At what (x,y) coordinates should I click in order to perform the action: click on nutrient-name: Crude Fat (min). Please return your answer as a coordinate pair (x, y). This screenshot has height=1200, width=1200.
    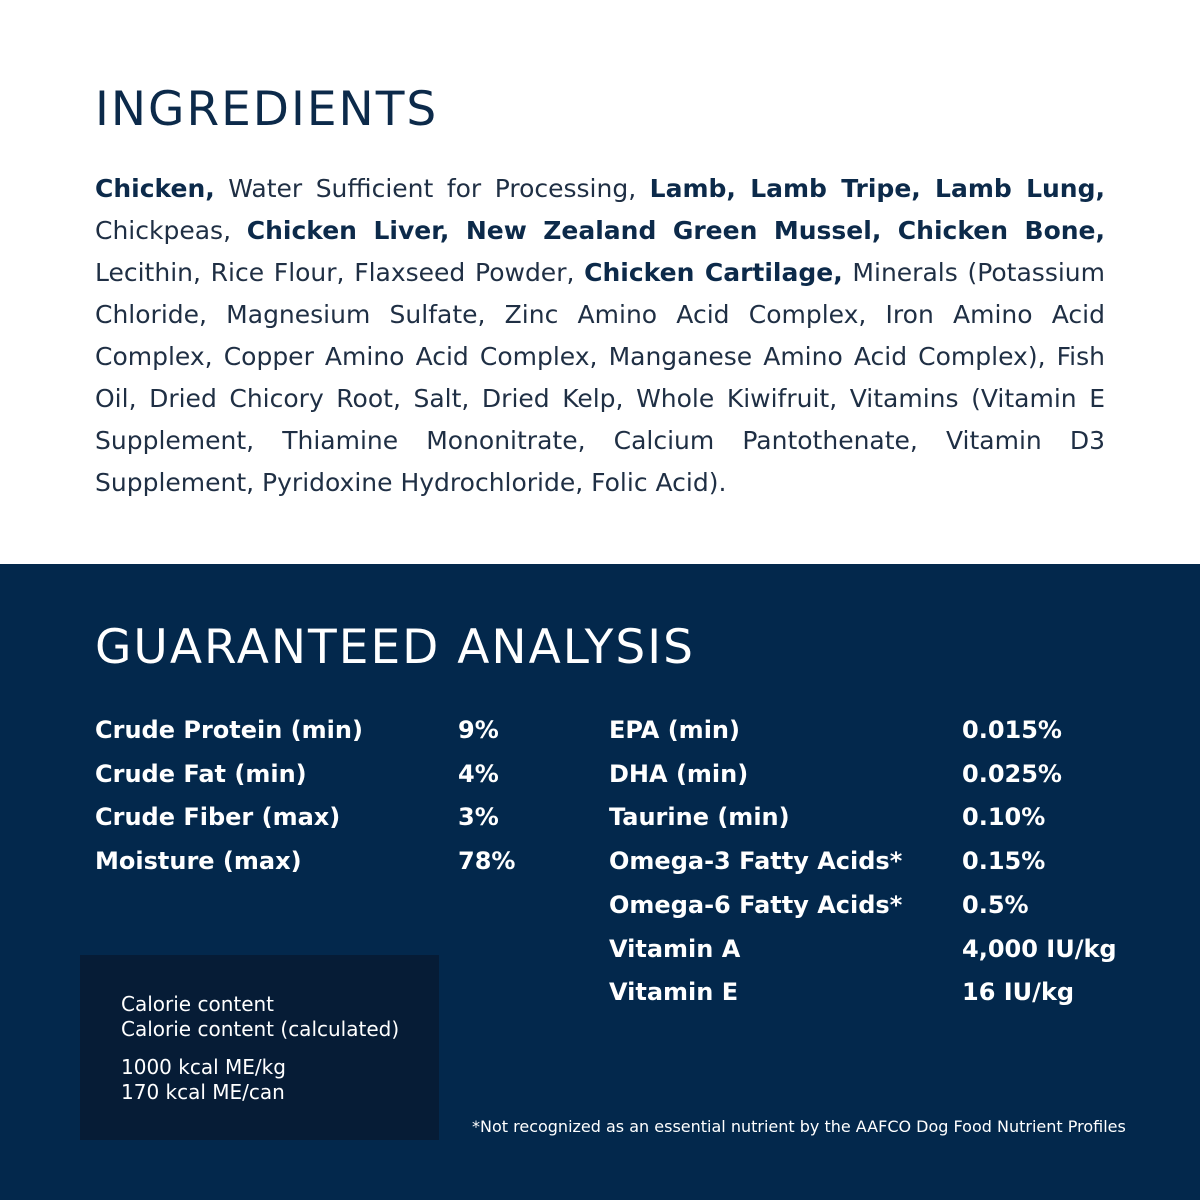
    Looking at the image, I should click on (201, 774).